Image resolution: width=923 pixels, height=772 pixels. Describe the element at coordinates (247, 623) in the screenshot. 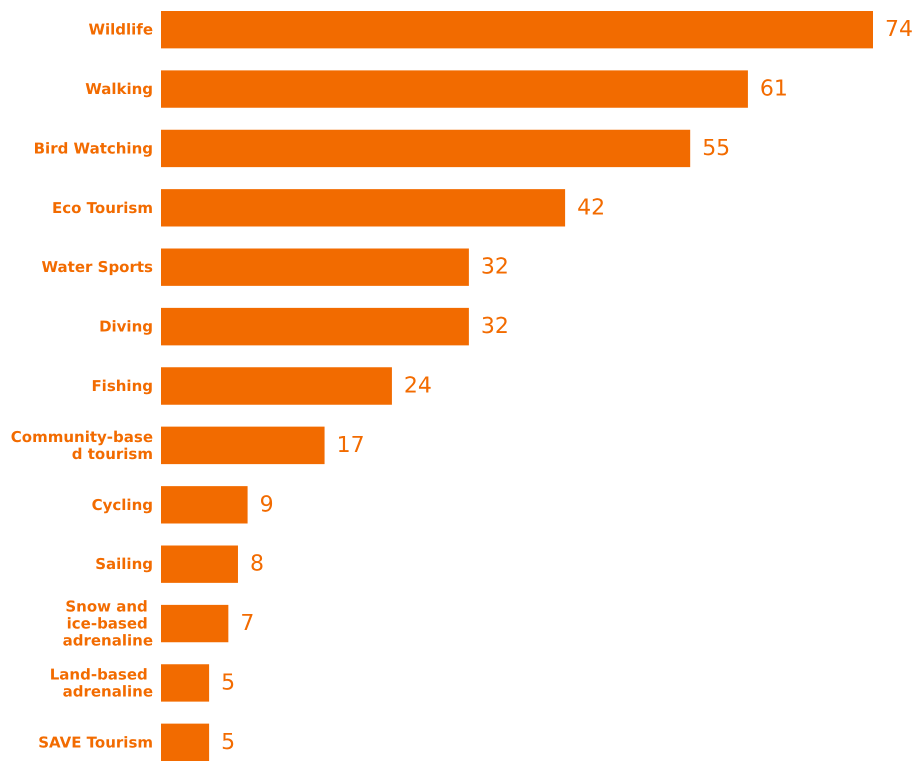

I see `data-label: 7` at that location.